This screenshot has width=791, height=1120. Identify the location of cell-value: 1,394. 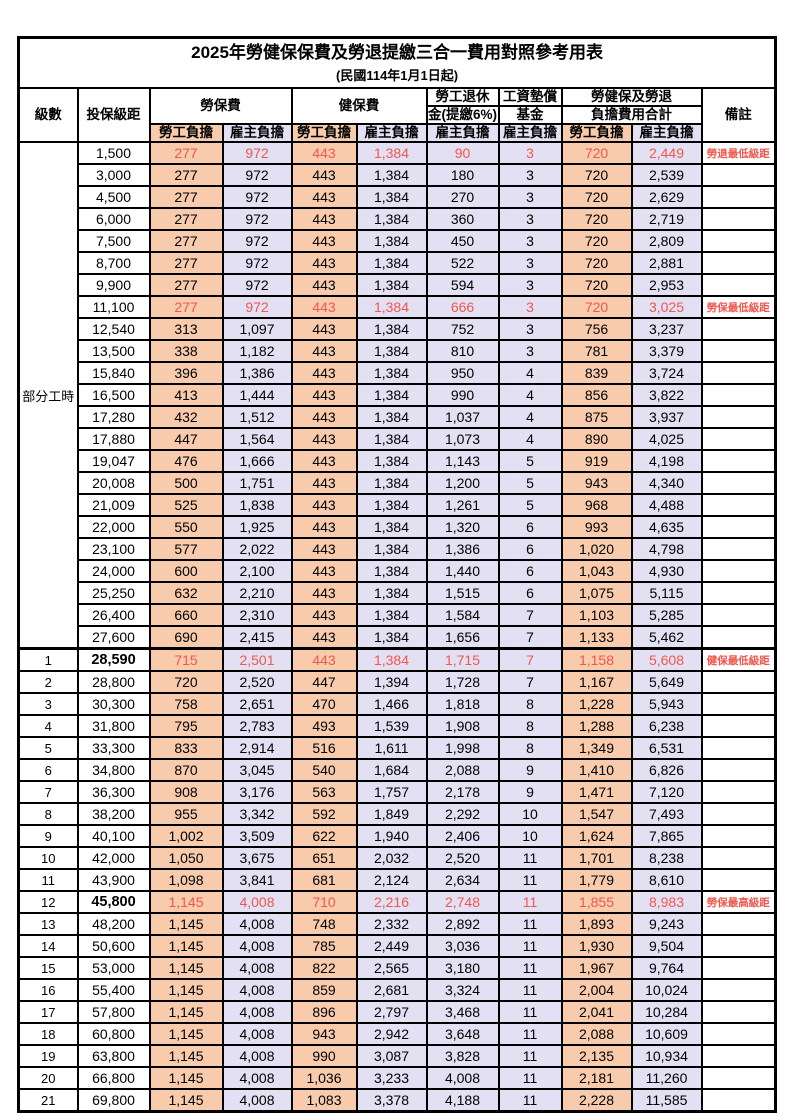
(391, 682).